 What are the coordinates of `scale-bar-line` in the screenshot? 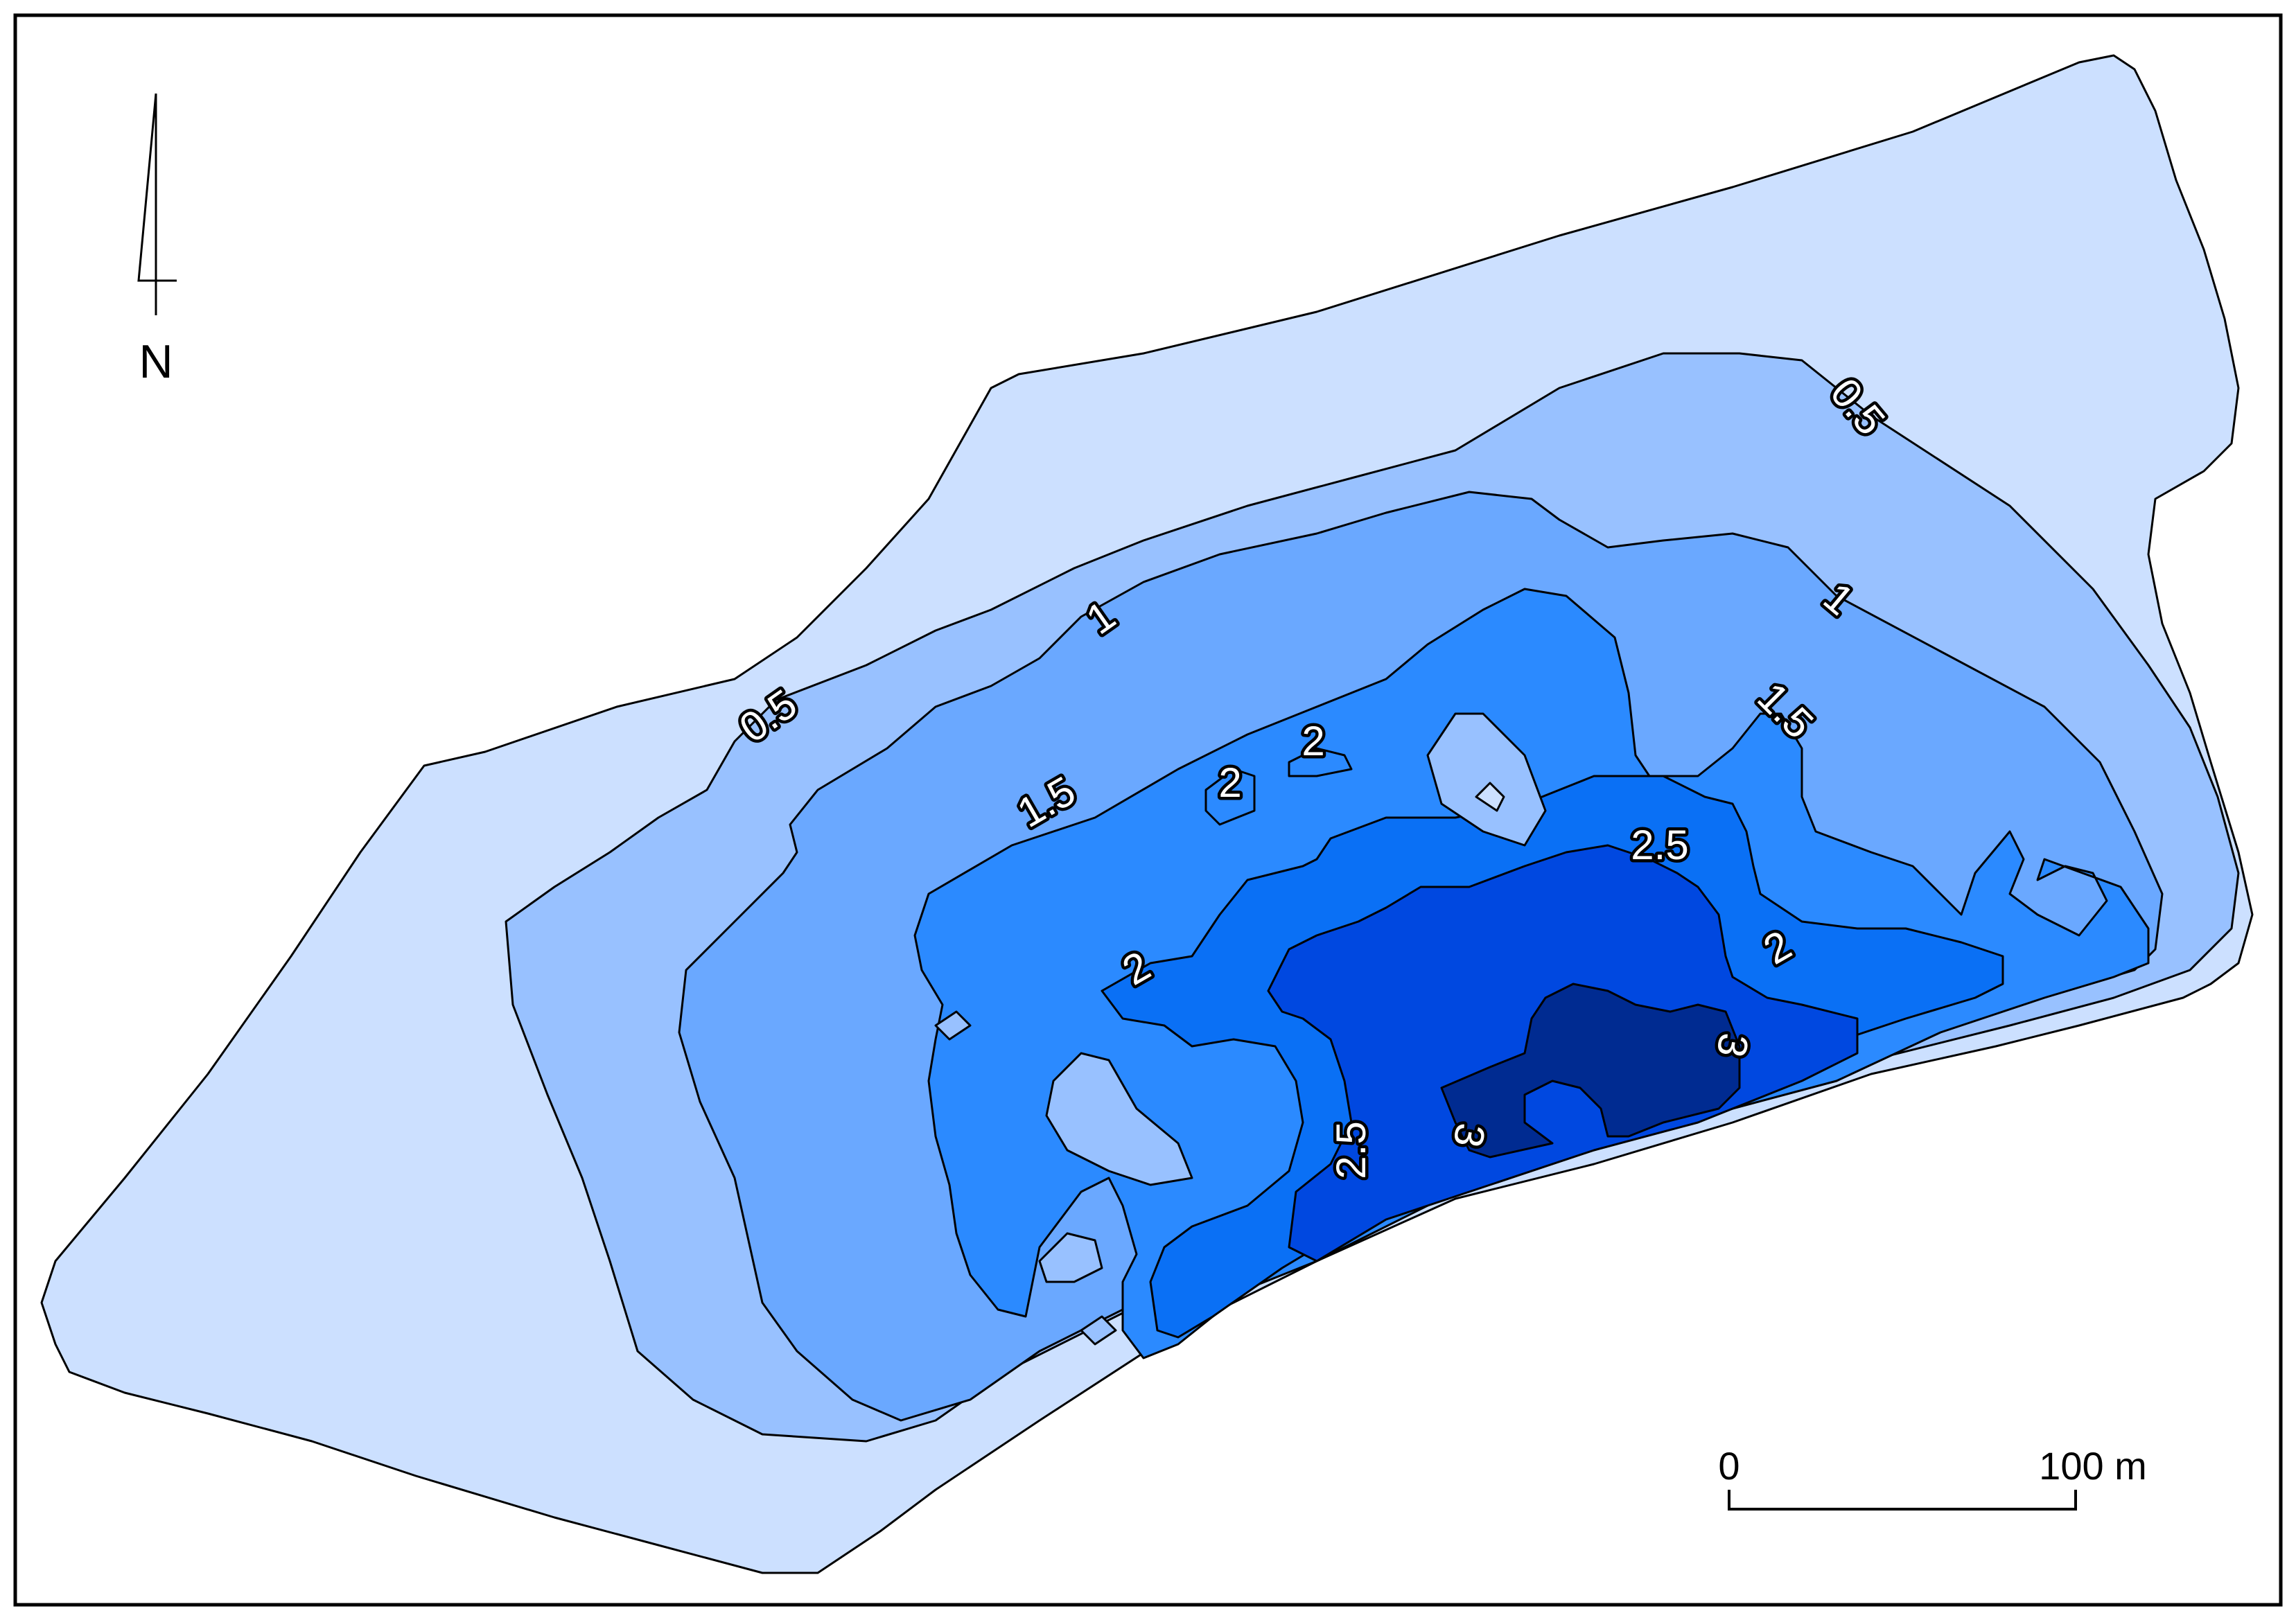 It's located at (1902, 1500).